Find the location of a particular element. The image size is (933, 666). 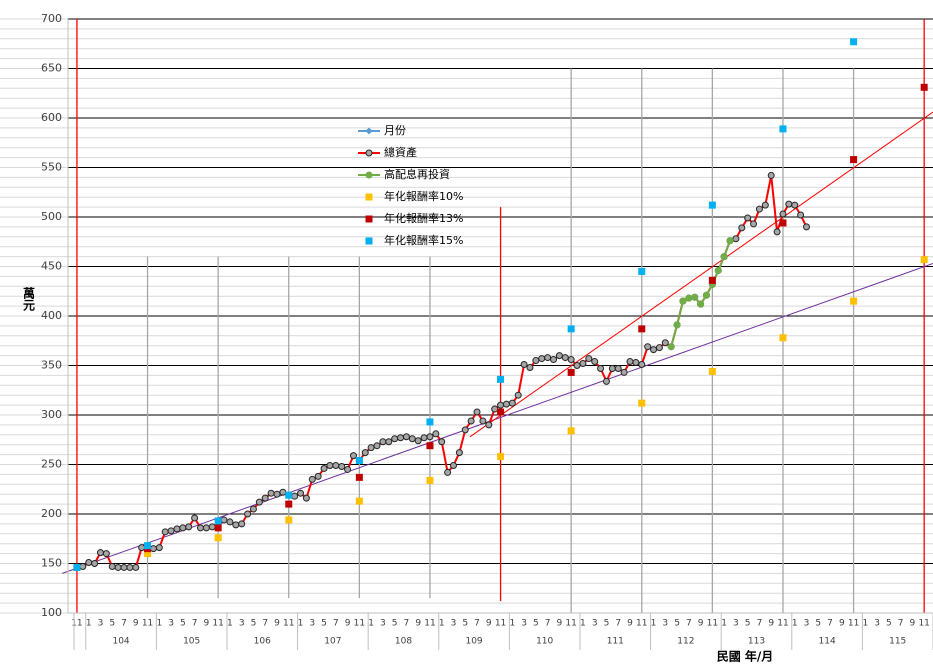

x-group-label: 114 is located at coordinates (827, 642).